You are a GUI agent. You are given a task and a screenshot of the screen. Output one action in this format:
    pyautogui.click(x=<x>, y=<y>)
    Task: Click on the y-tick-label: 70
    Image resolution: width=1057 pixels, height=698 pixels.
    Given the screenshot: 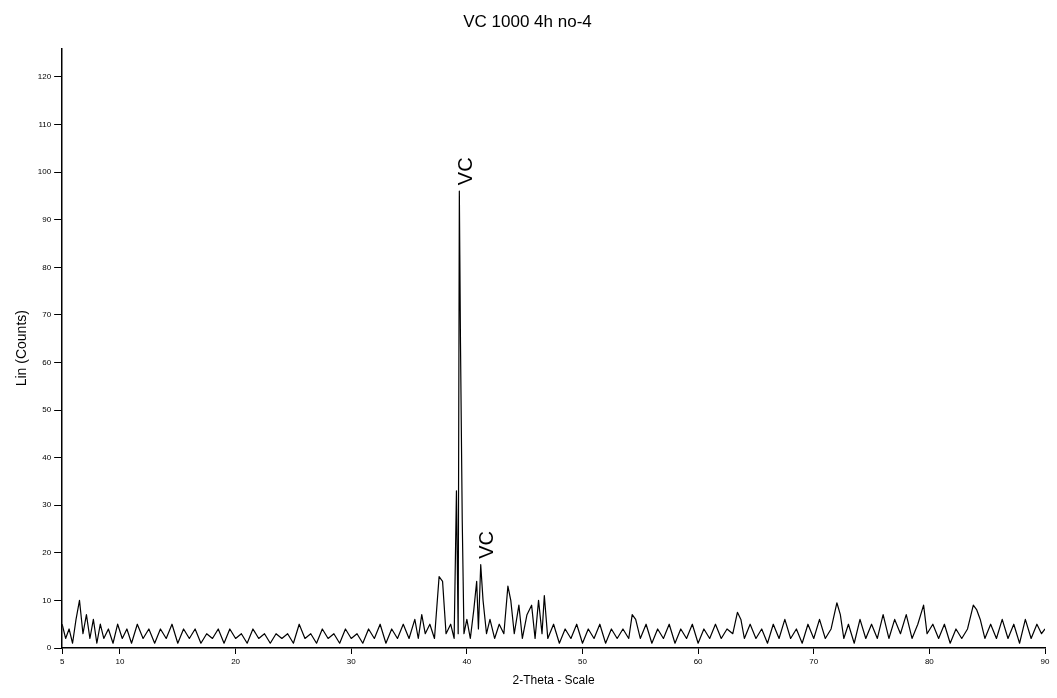 What is the action you would take?
    pyautogui.click(x=47, y=315)
    